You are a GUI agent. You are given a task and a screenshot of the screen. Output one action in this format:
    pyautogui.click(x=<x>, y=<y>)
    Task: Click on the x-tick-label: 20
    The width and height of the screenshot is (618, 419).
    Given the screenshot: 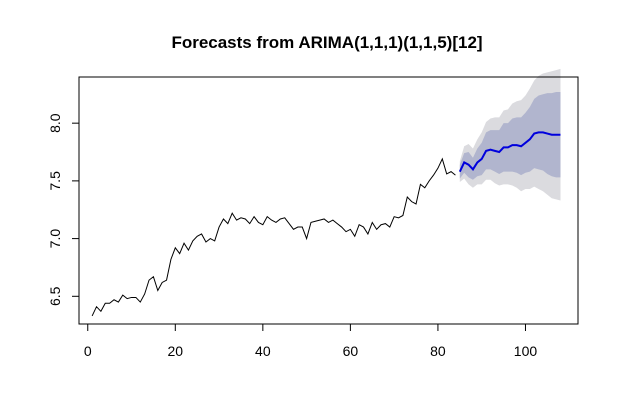 What is the action you would take?
    pyautogui.click(x=176, y=351)
    